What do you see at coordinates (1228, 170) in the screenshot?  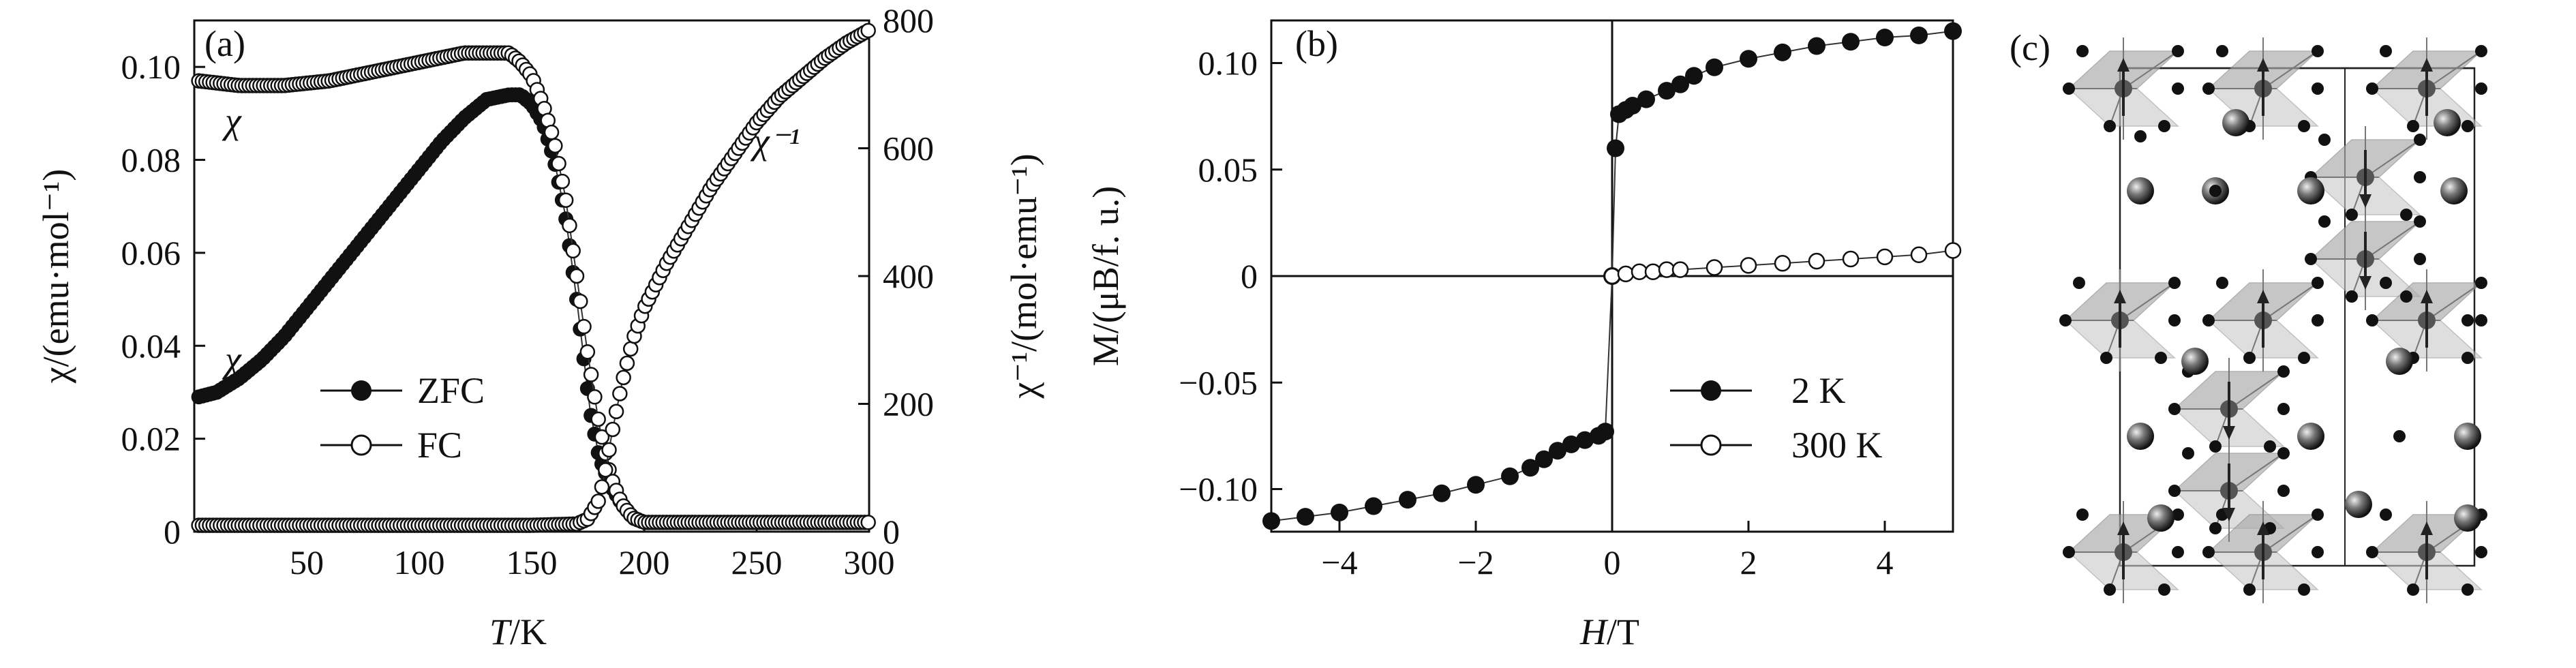 I see `panel-b-y-tick-label: 0.05` at bounding box center [1228, 170].